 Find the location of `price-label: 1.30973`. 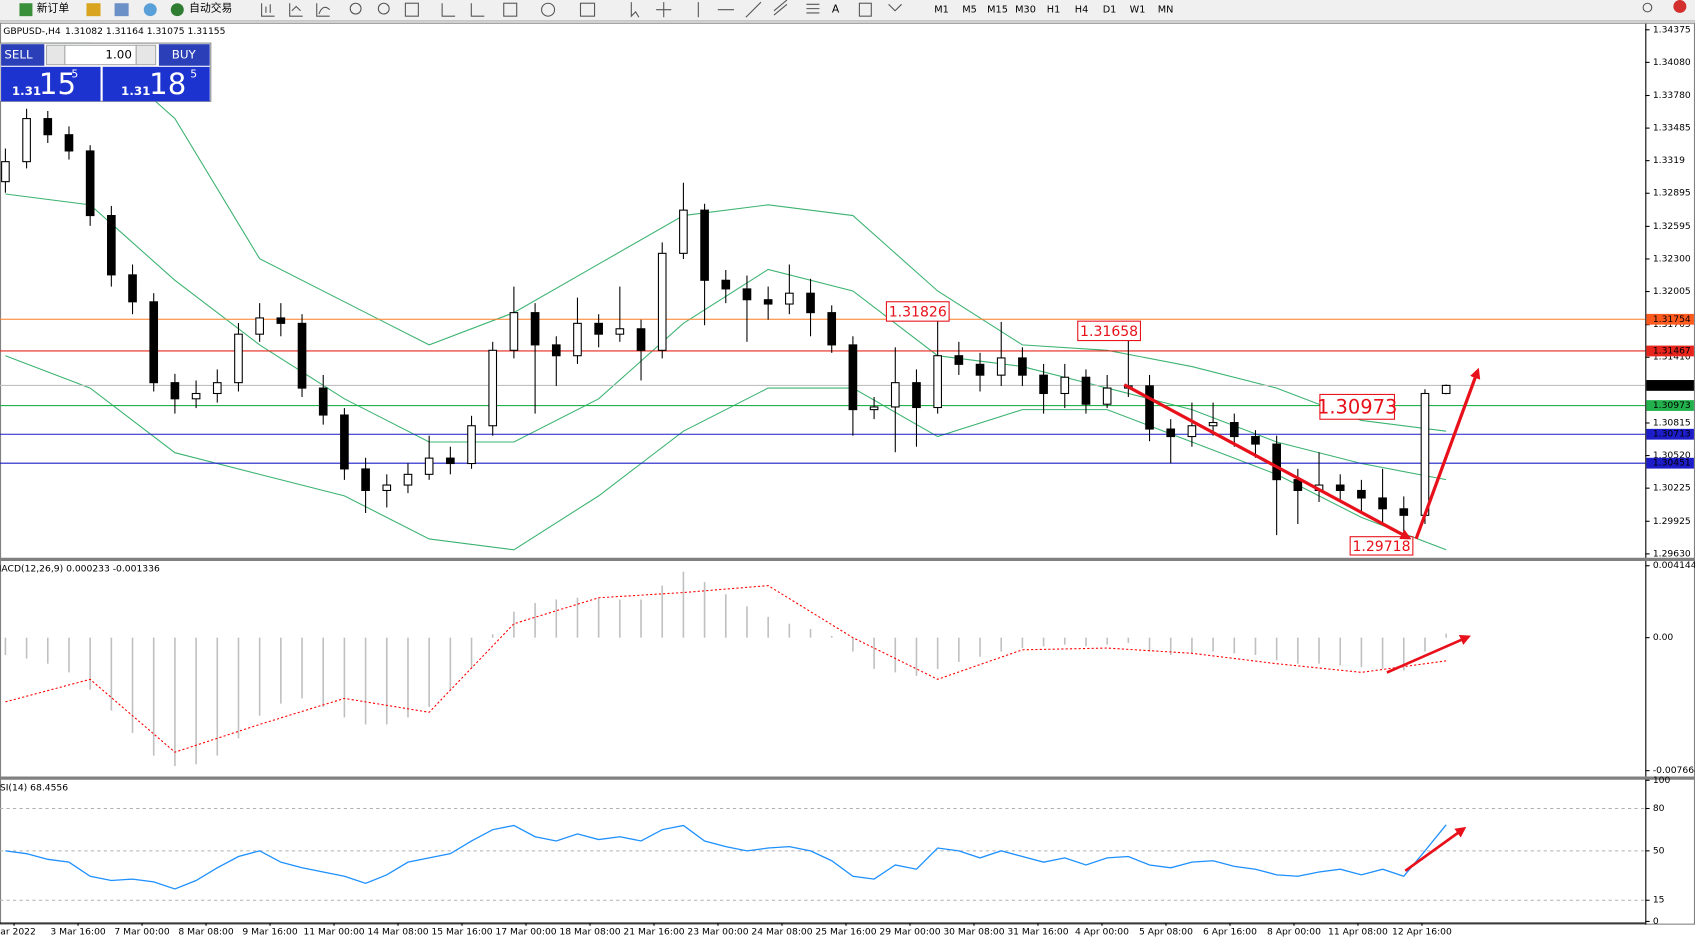

price-label: 1.30973 is located at coordinates (1672, 405).